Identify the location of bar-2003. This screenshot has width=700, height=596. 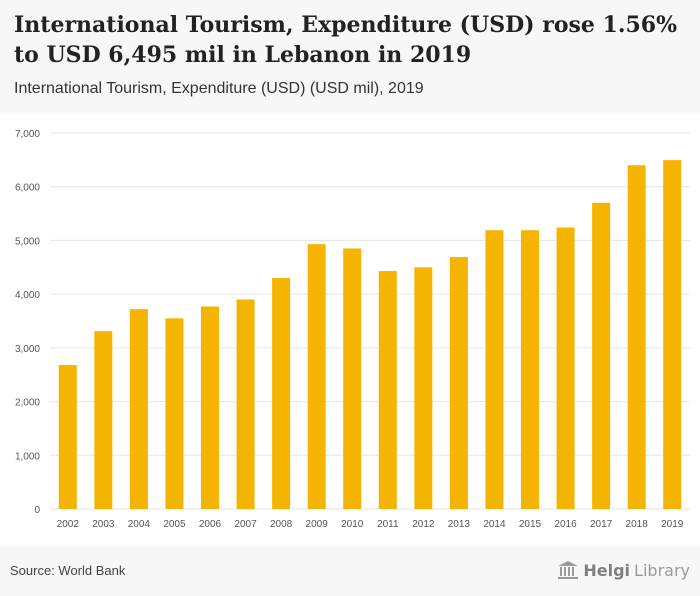
(103, 420).